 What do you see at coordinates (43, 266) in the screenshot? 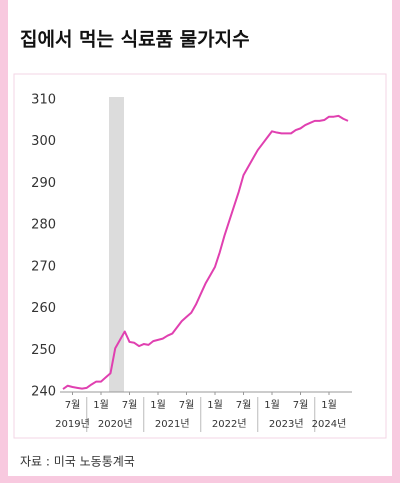
I see `y-tick-label: 270` at bounding box center [43, 266].